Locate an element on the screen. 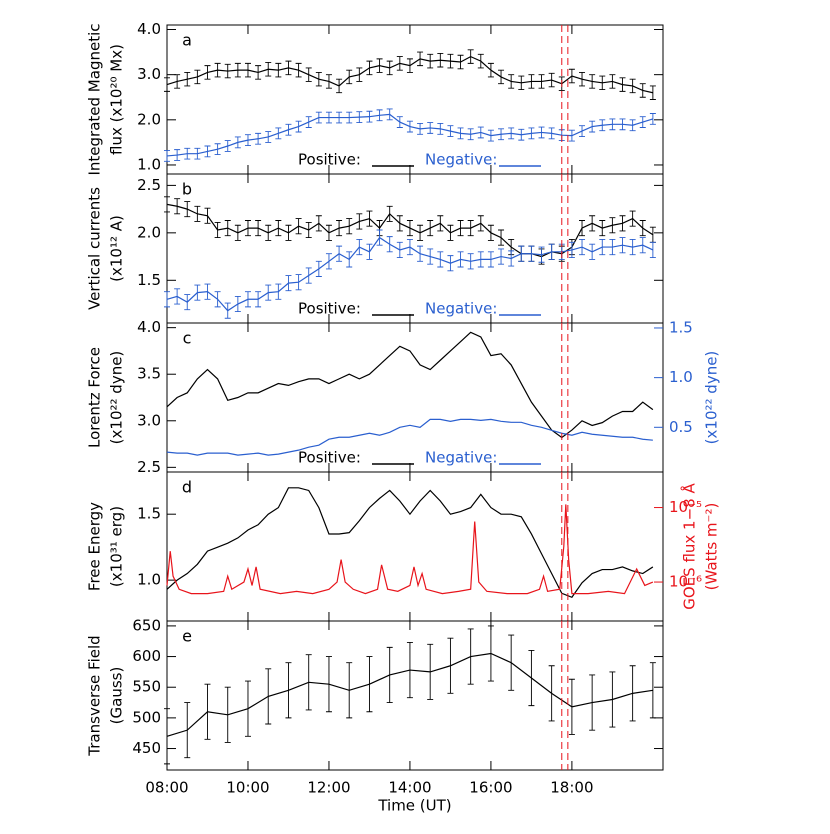 The height and width of the screenshot is (834, 830). y2-axis-title: (Watts m⁻²) is located at coordinates (712, 547).